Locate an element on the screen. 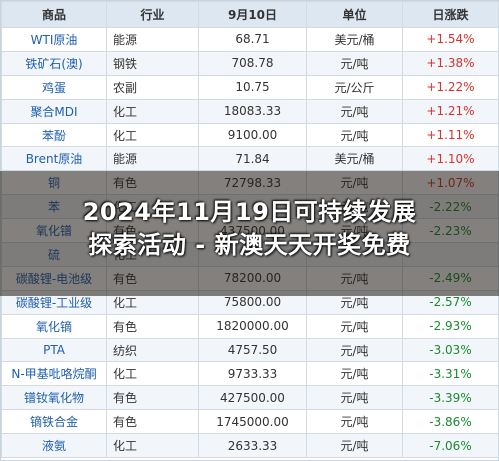  price-cell: 18083.33 is located at coordinates (252, 111).